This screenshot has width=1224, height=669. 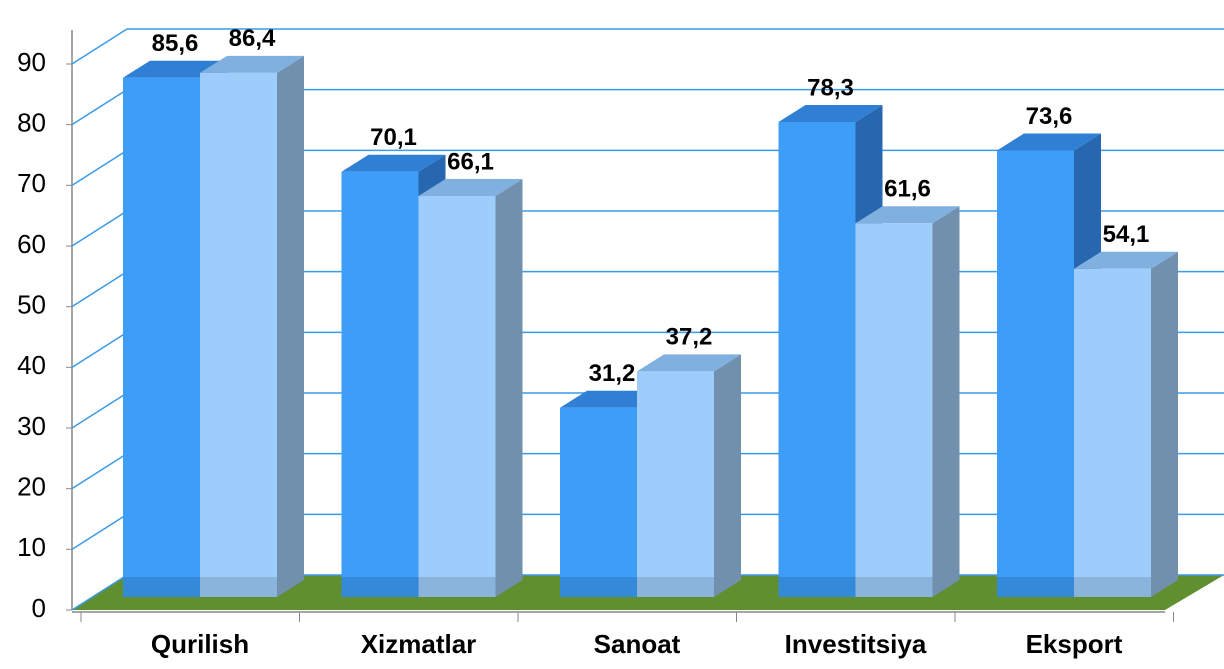 What do you see at coordinates (830, 87) in the screenshot?
I see `value-label: 78,3` at bounding box center [830, 87].